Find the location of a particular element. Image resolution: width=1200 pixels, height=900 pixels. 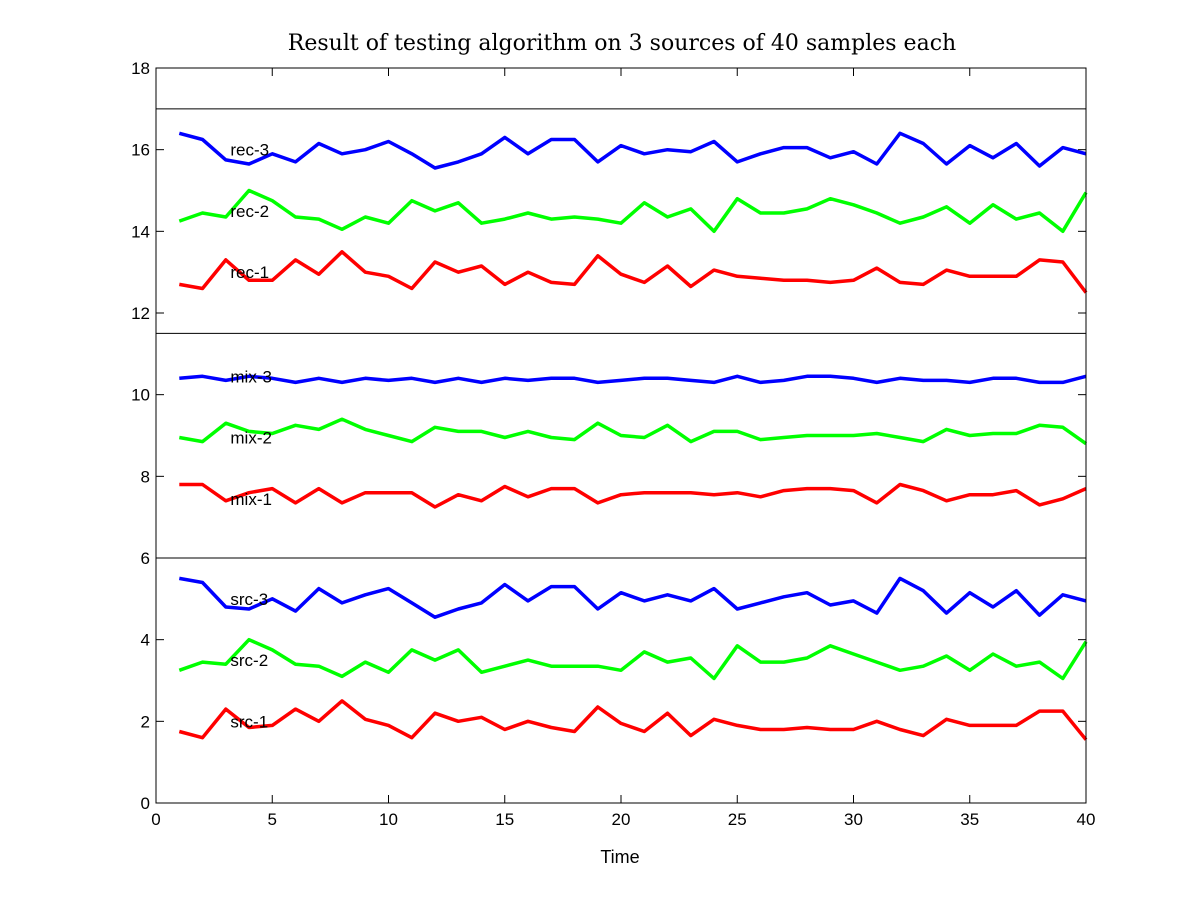

y-tick-label: 2 is located at coordinates (145, 721).